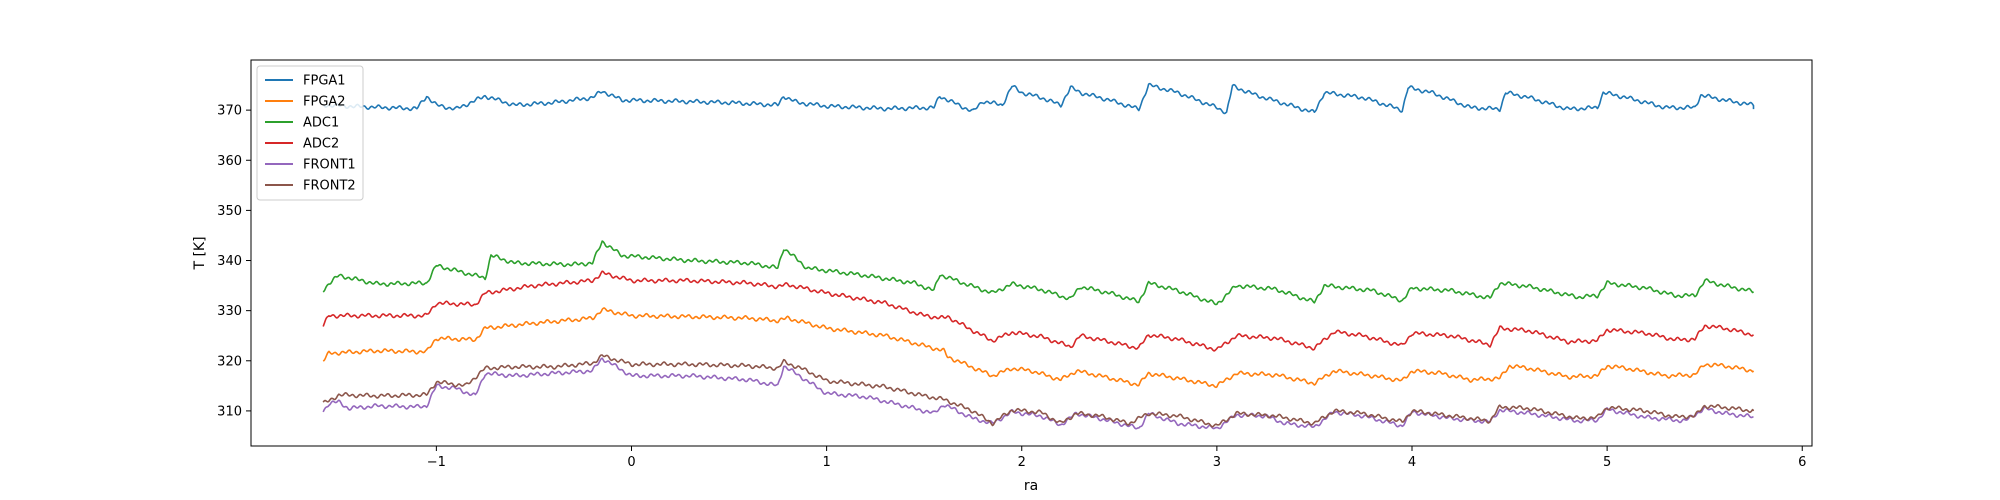 This screenshot has width=2000, height=500. I want to click on legend-label: ADC2, so click(321, 144).